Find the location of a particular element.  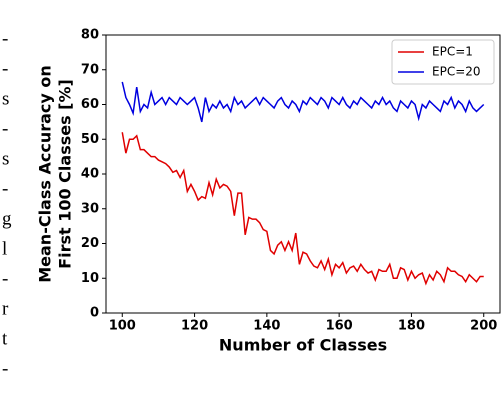

margin-text: g is located at coordinates (7, 218).